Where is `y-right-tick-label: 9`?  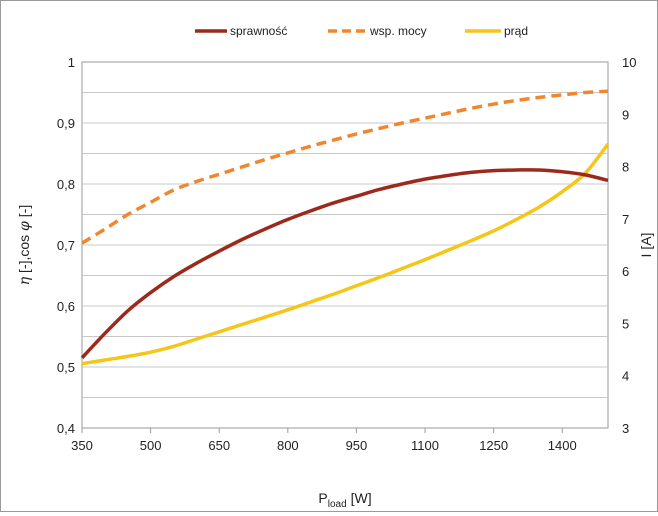
y-right-tick-label: 9 is located at coordinates (625, 114).